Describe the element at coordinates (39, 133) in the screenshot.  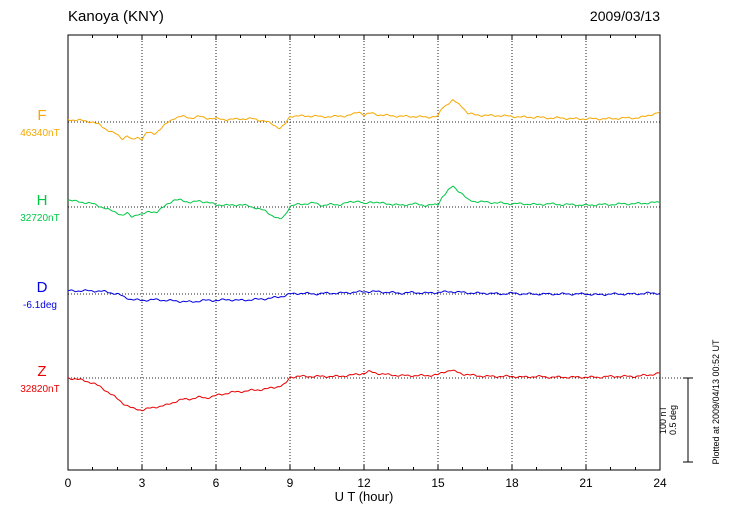
I see `series-value-F: 46340nT` at that location.